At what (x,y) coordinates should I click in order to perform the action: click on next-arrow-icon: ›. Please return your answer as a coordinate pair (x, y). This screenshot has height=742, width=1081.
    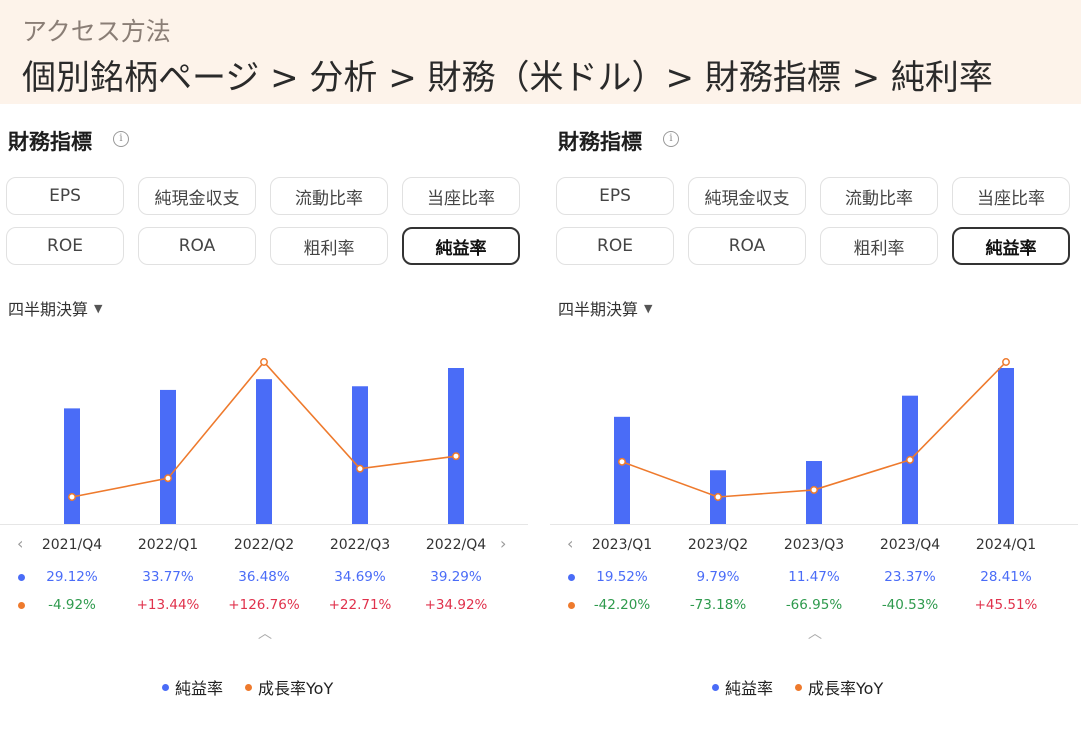
    Looking at the image, I should click on (503, 543).